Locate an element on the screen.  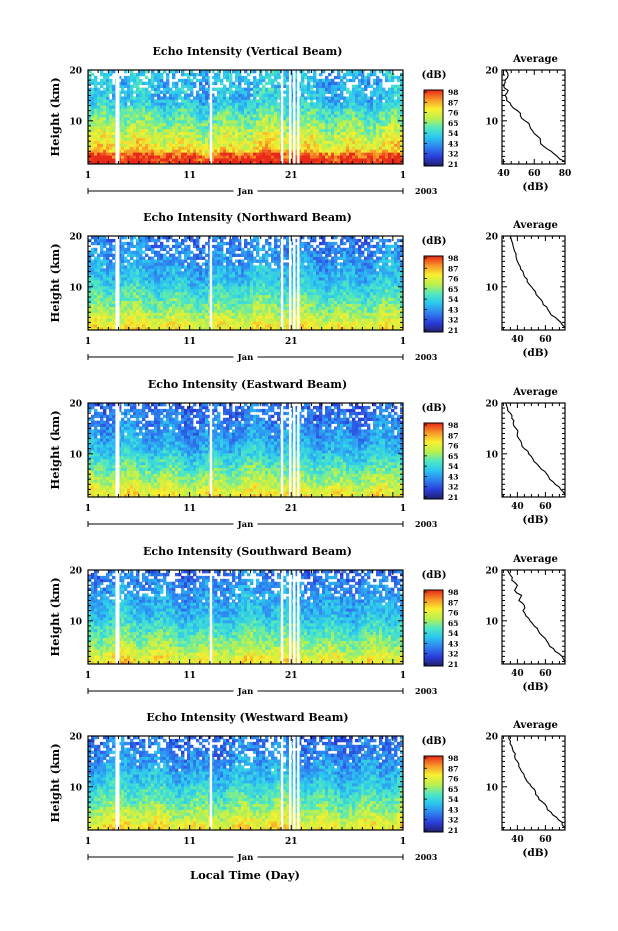
colorbar-tick-label: 43 is located at coordinates (453, 143).